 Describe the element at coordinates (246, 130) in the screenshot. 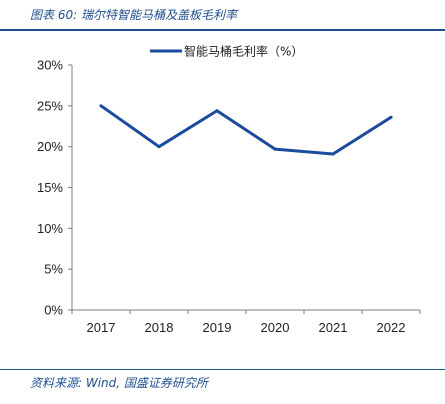

I see `series-line` at that location.